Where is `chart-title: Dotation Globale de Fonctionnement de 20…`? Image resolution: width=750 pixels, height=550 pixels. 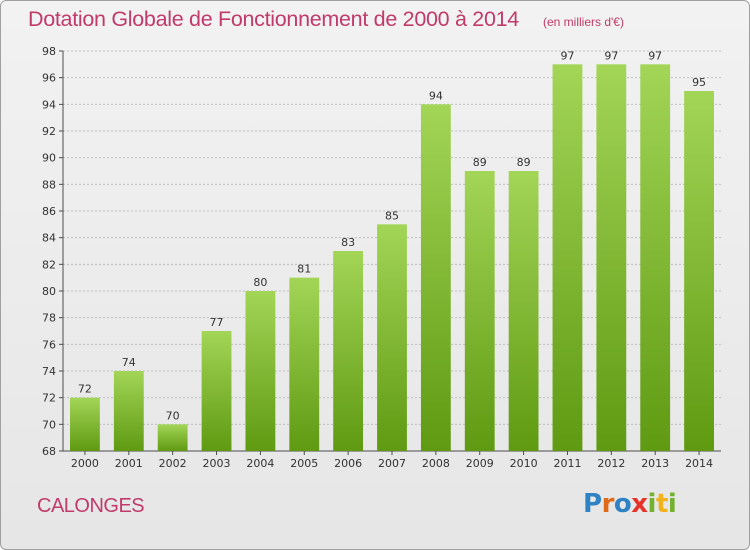 chart-title: Dotation Globale de Fonctionnement de 20… is located at coordinates (273, 19).